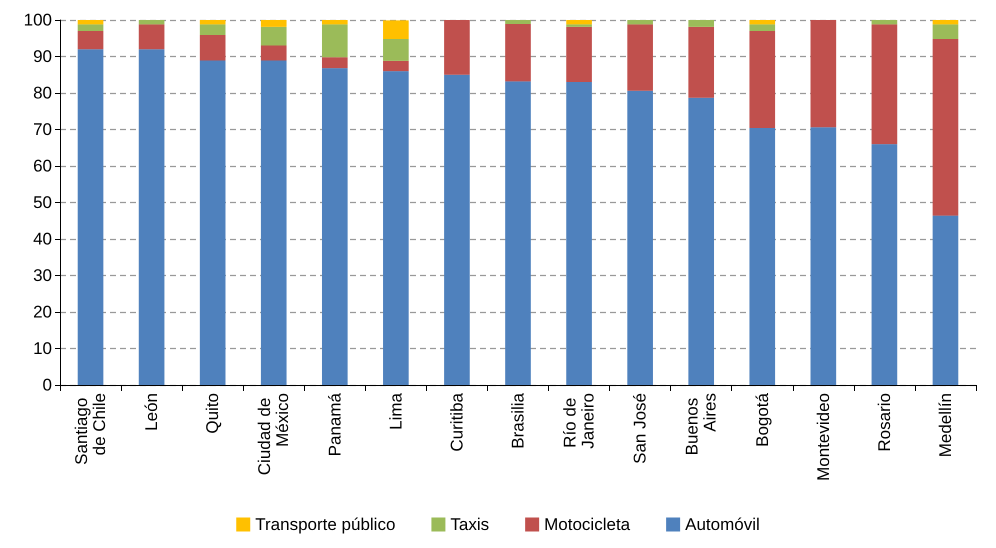 This screenshot has height=548, width=996. I want to click on y-tick-label: 80, so click(42, 93).